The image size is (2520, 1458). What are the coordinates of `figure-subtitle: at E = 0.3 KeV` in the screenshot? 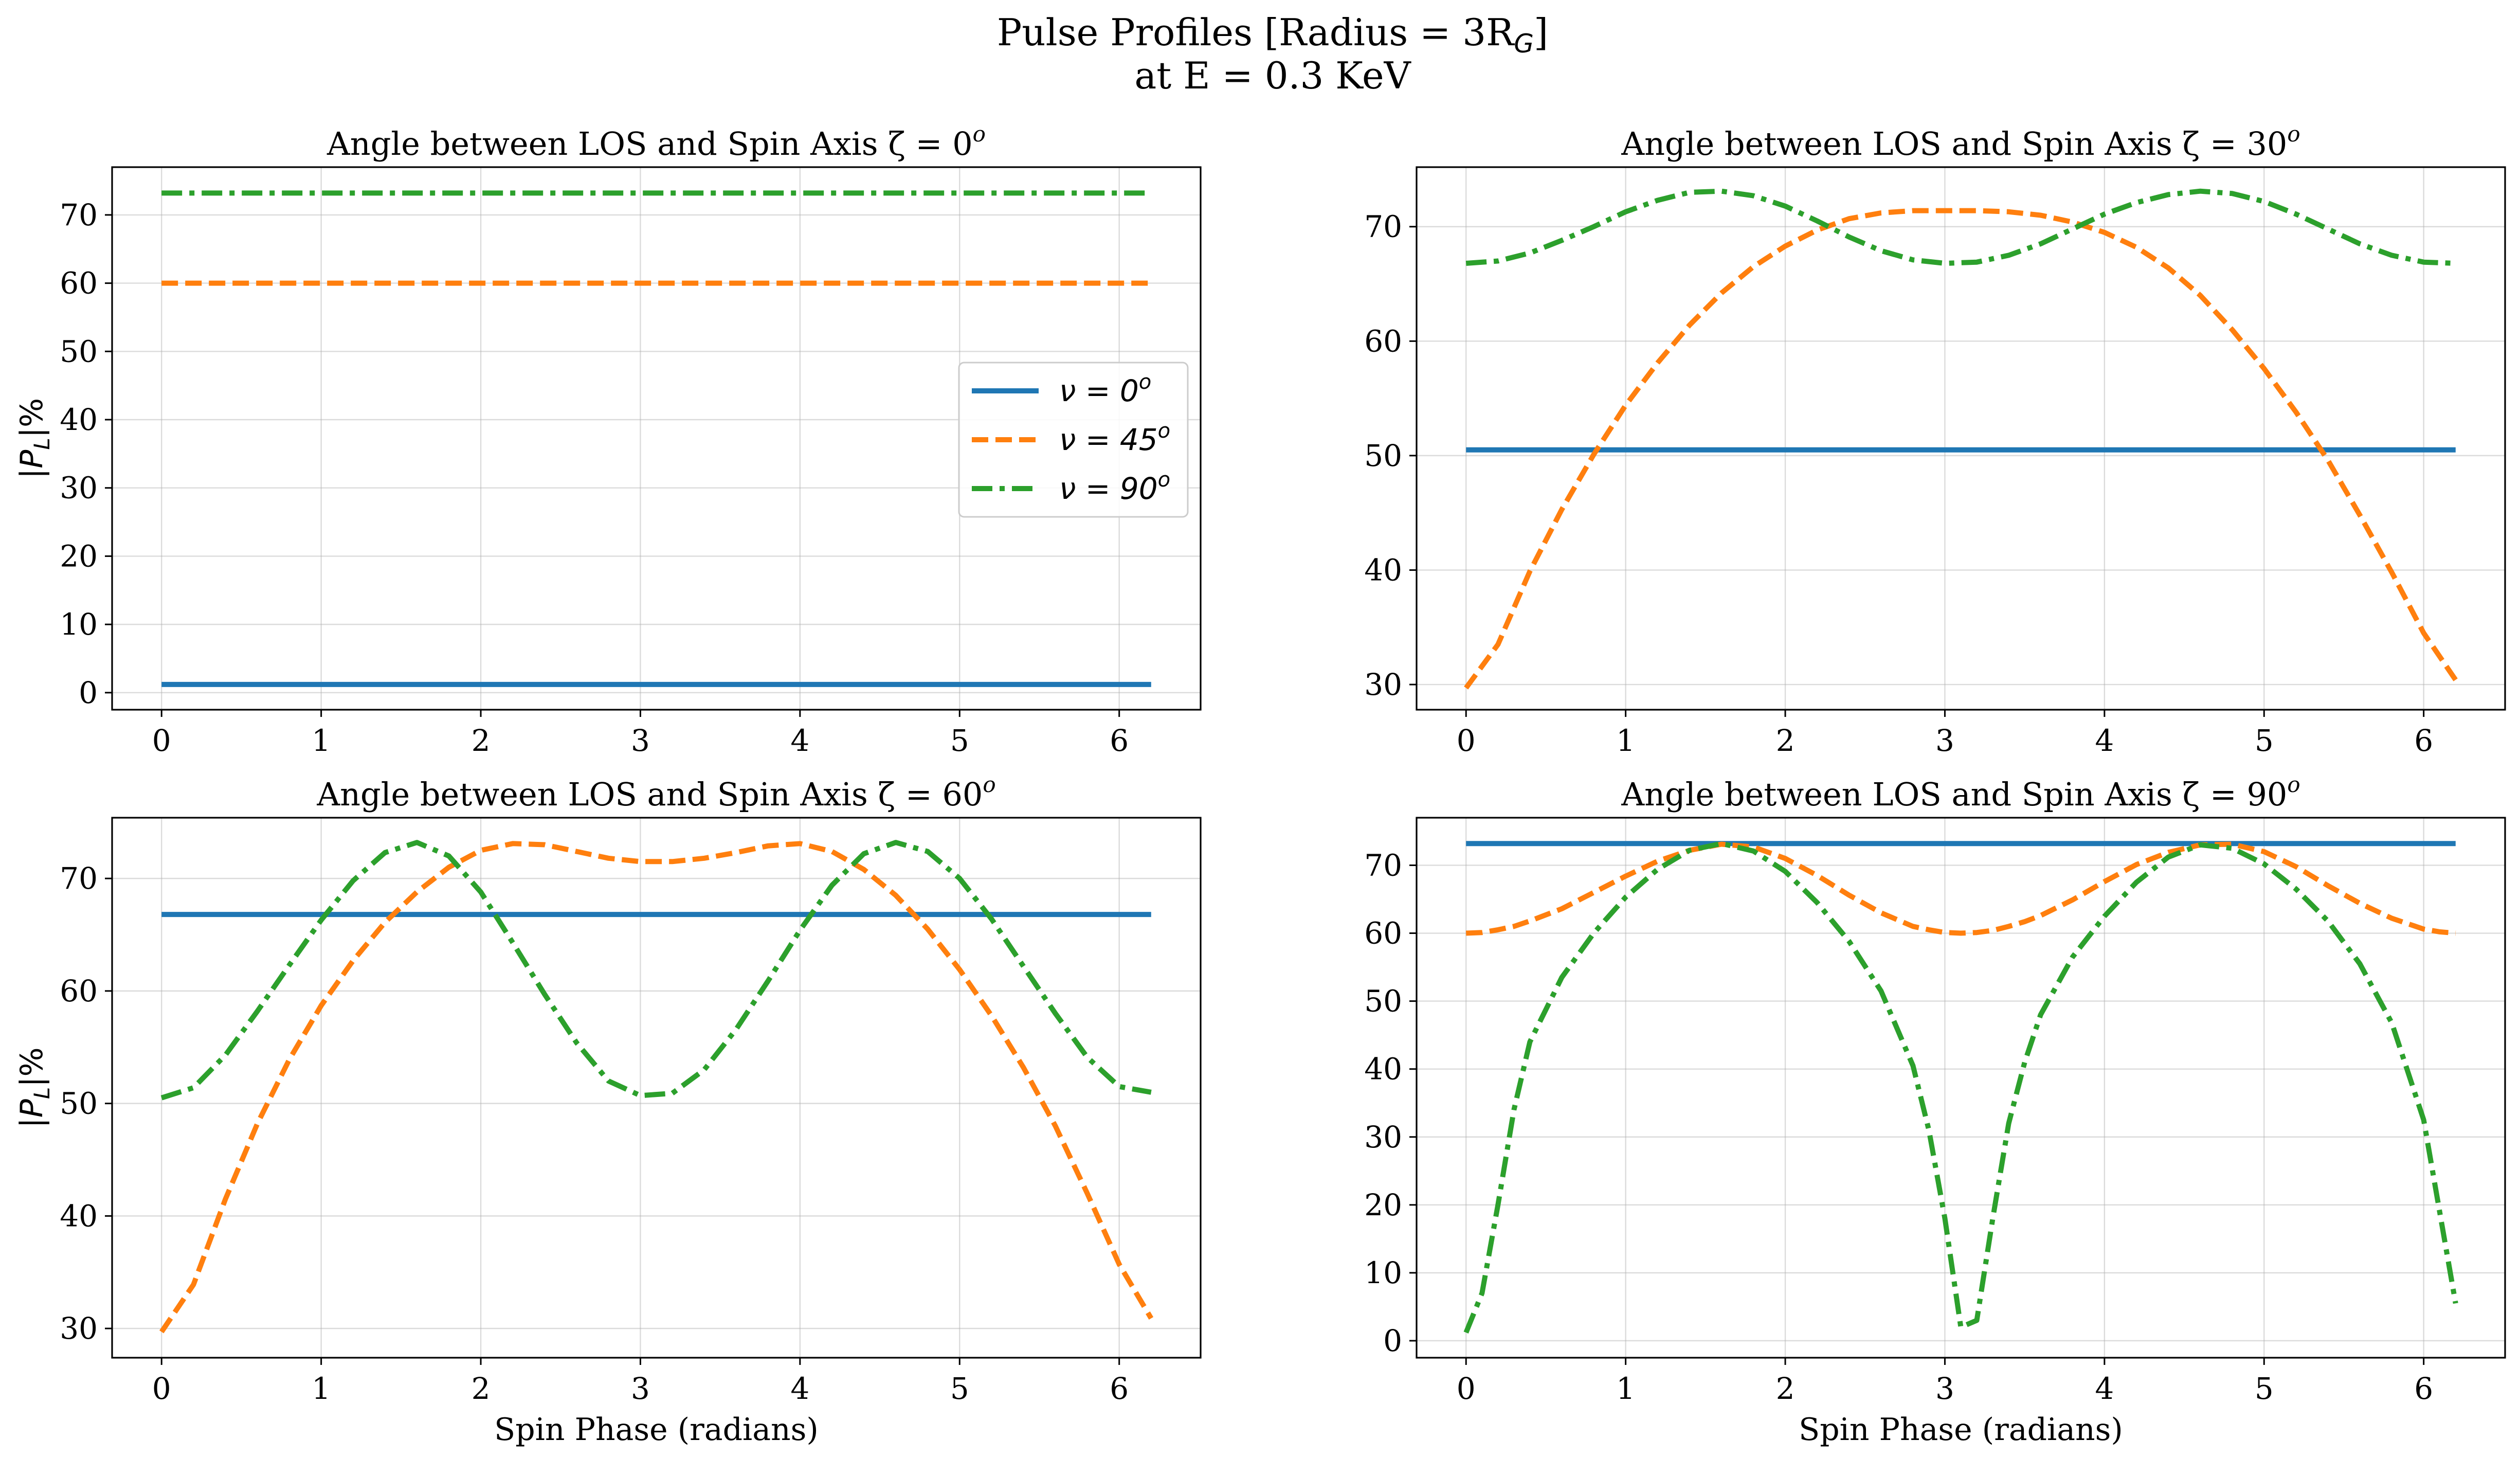 It's located at (1272, 75).